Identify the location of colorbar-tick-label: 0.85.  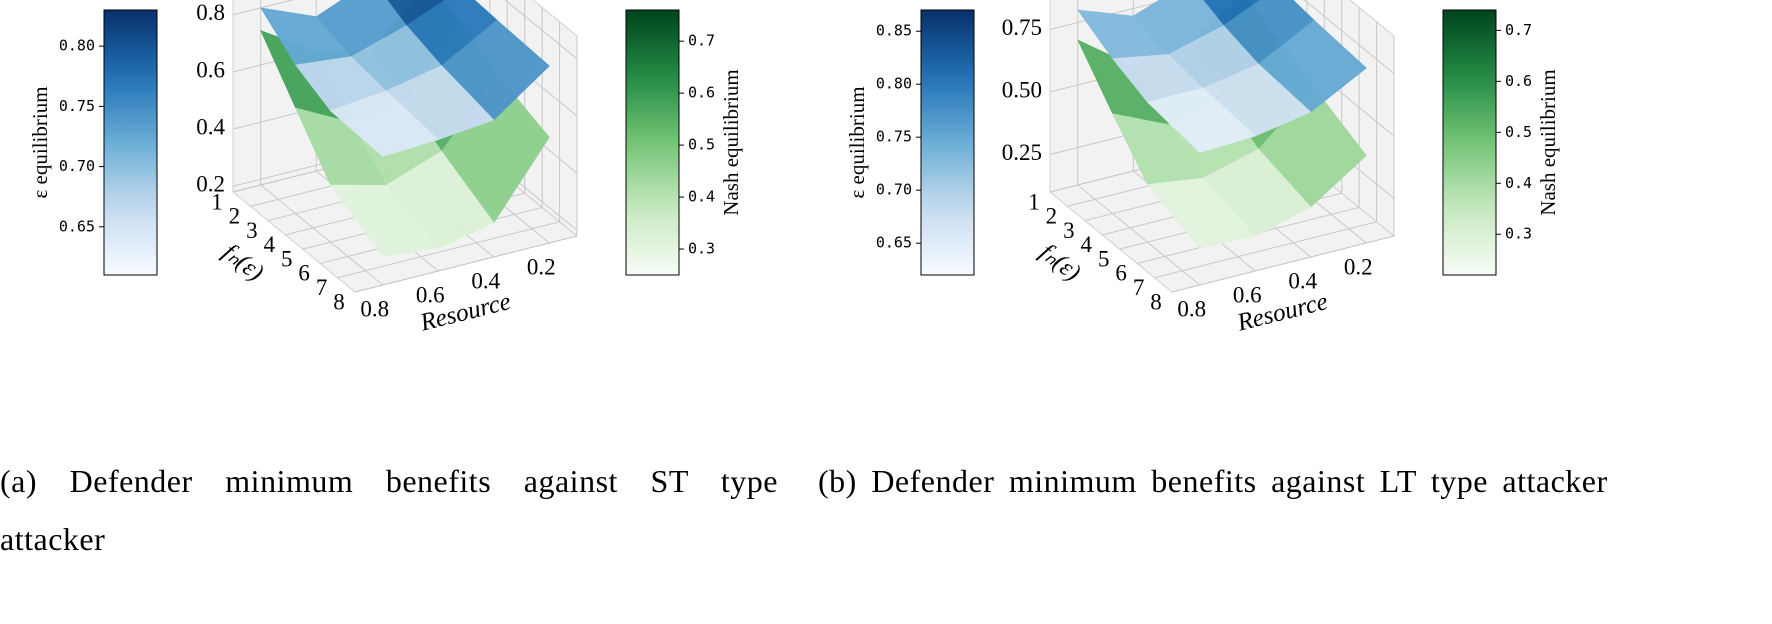
(894, 31).